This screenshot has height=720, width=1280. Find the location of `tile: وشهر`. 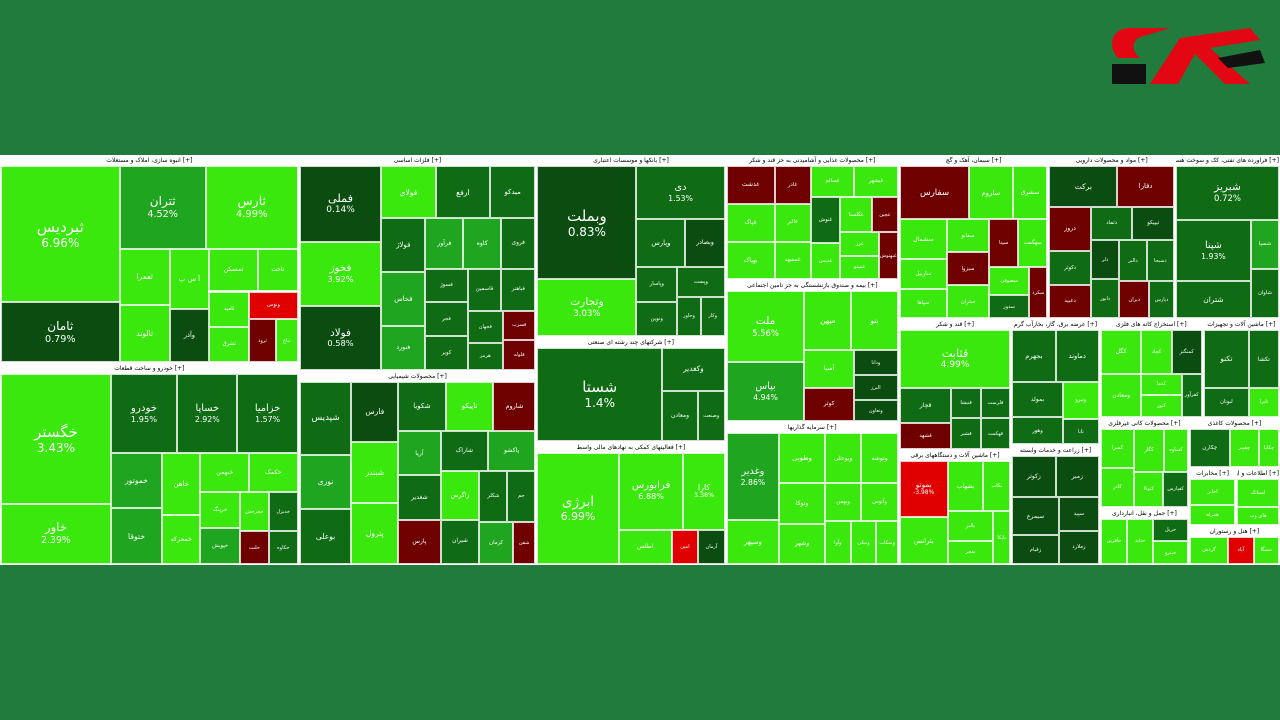

tile: وشهر is located at coordinates (802, 543).